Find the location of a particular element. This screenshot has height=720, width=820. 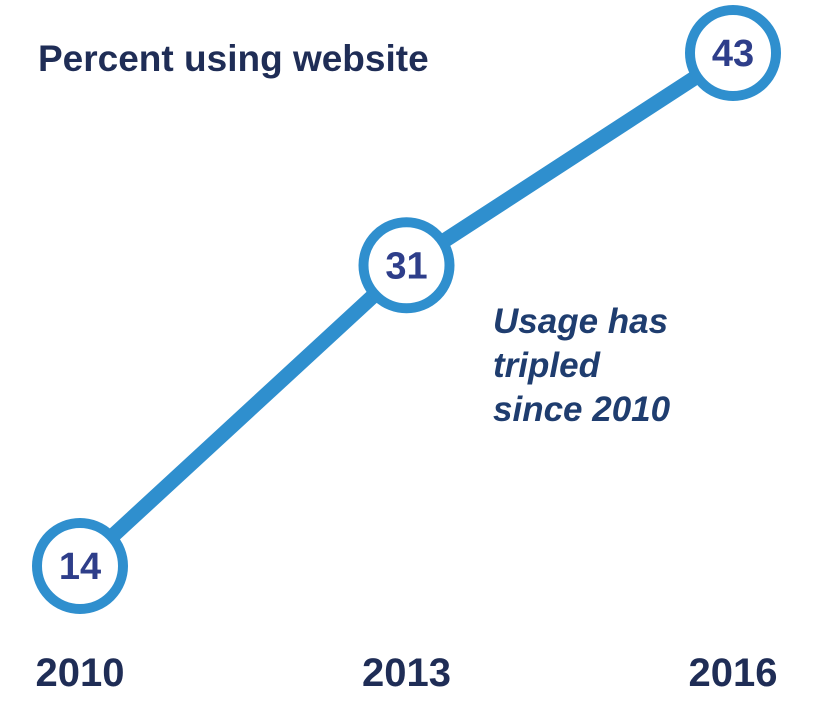

x-tick-label: 2013 is located at coordinates (406, 673).